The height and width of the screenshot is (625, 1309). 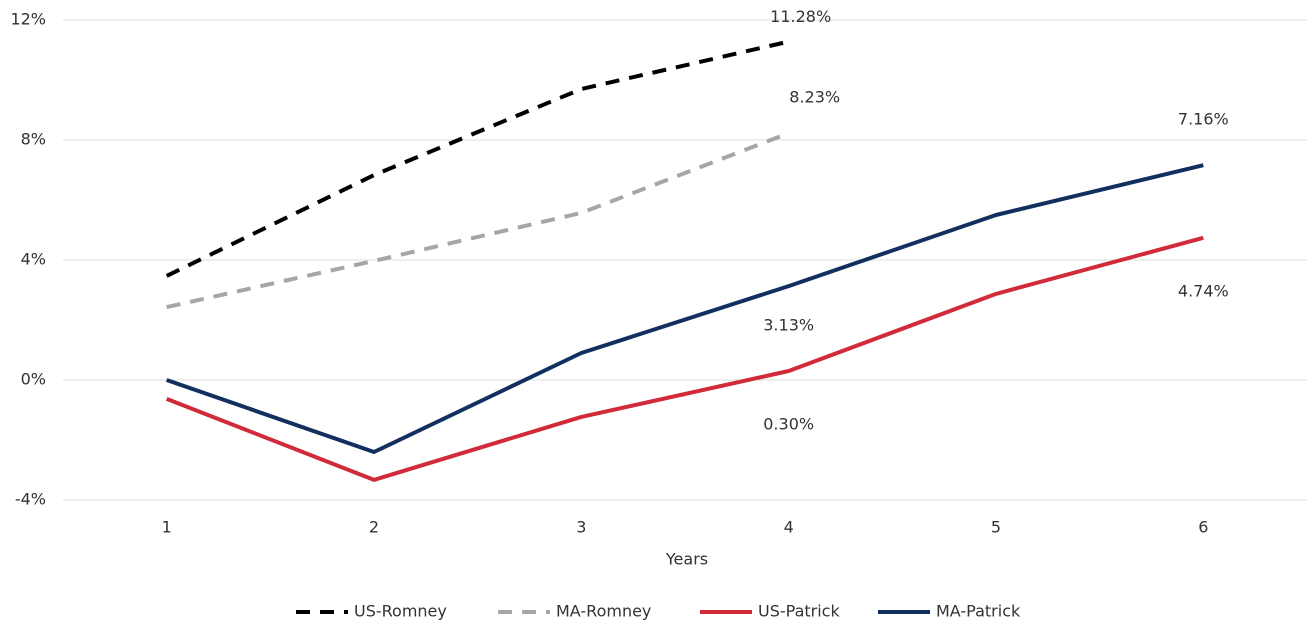 I want to click on y-tick-label: 8%, so click(x=33, y=139).